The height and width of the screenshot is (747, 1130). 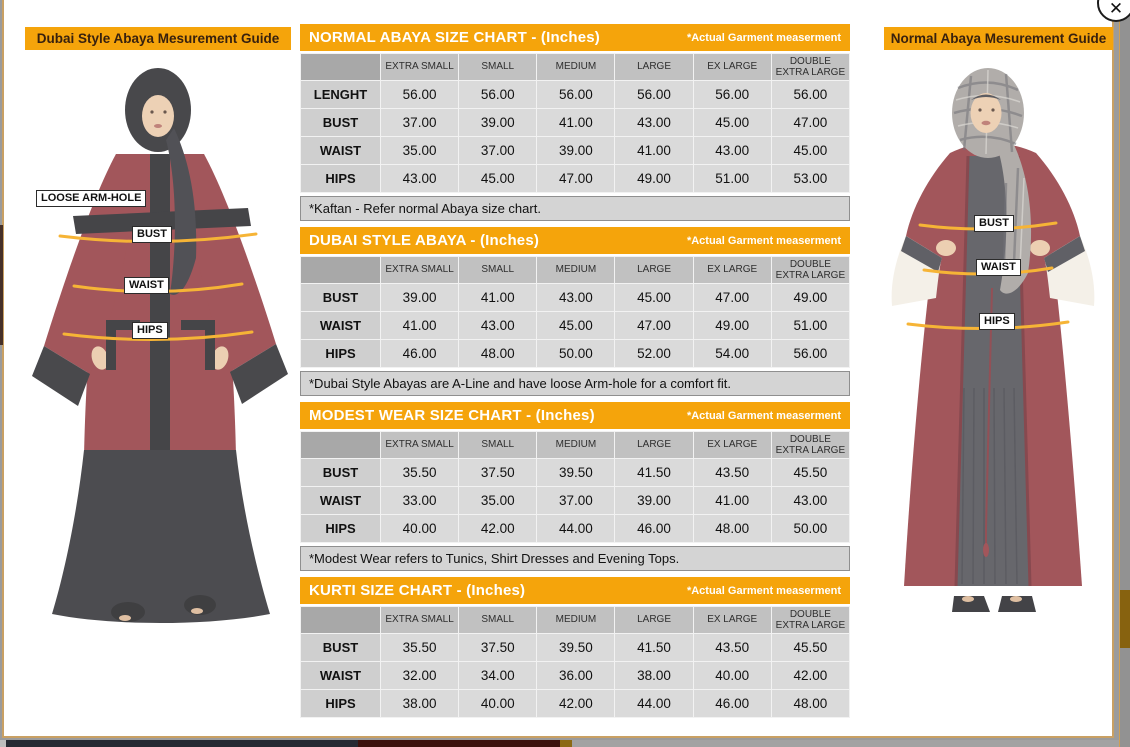 What do you see at coordinates (419, 675) in the screenshot?
I see `size-value-cell: 32.00` at bounding box center [419, 675].